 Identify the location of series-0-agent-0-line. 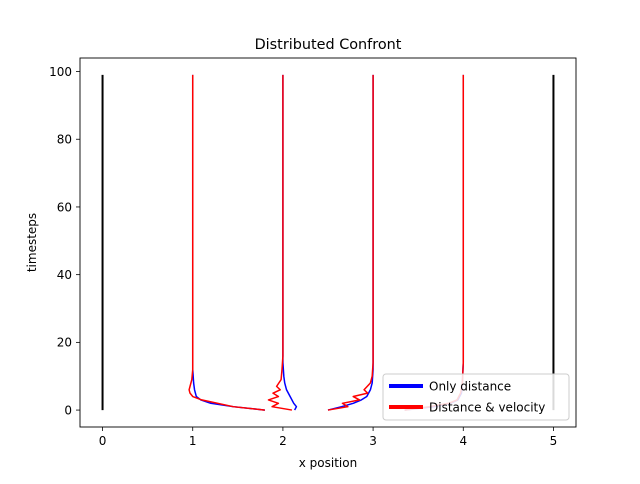
(228, 242).